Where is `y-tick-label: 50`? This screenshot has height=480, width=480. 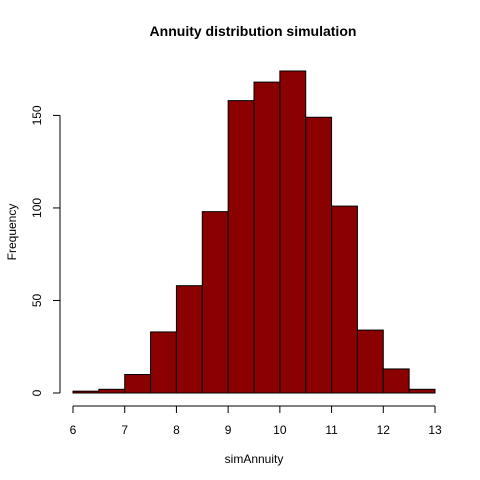
y-tick-label: 50 is located at coordinates (37, 300).